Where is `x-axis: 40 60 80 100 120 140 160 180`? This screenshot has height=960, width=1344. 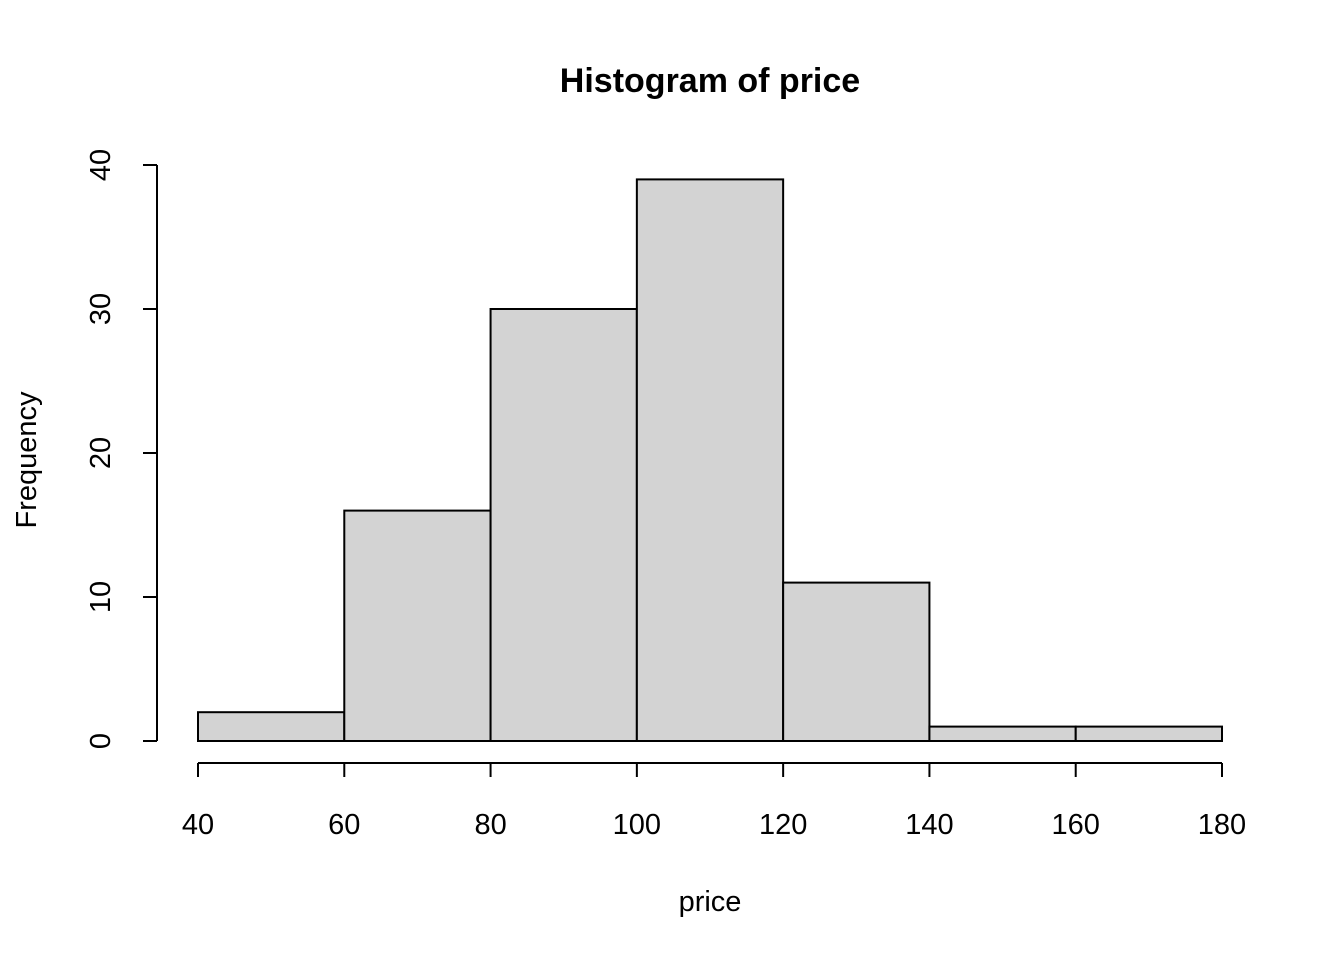 x-axis: 40 60 80 100 120 140 160 180 is located at coordinates (714, 801).